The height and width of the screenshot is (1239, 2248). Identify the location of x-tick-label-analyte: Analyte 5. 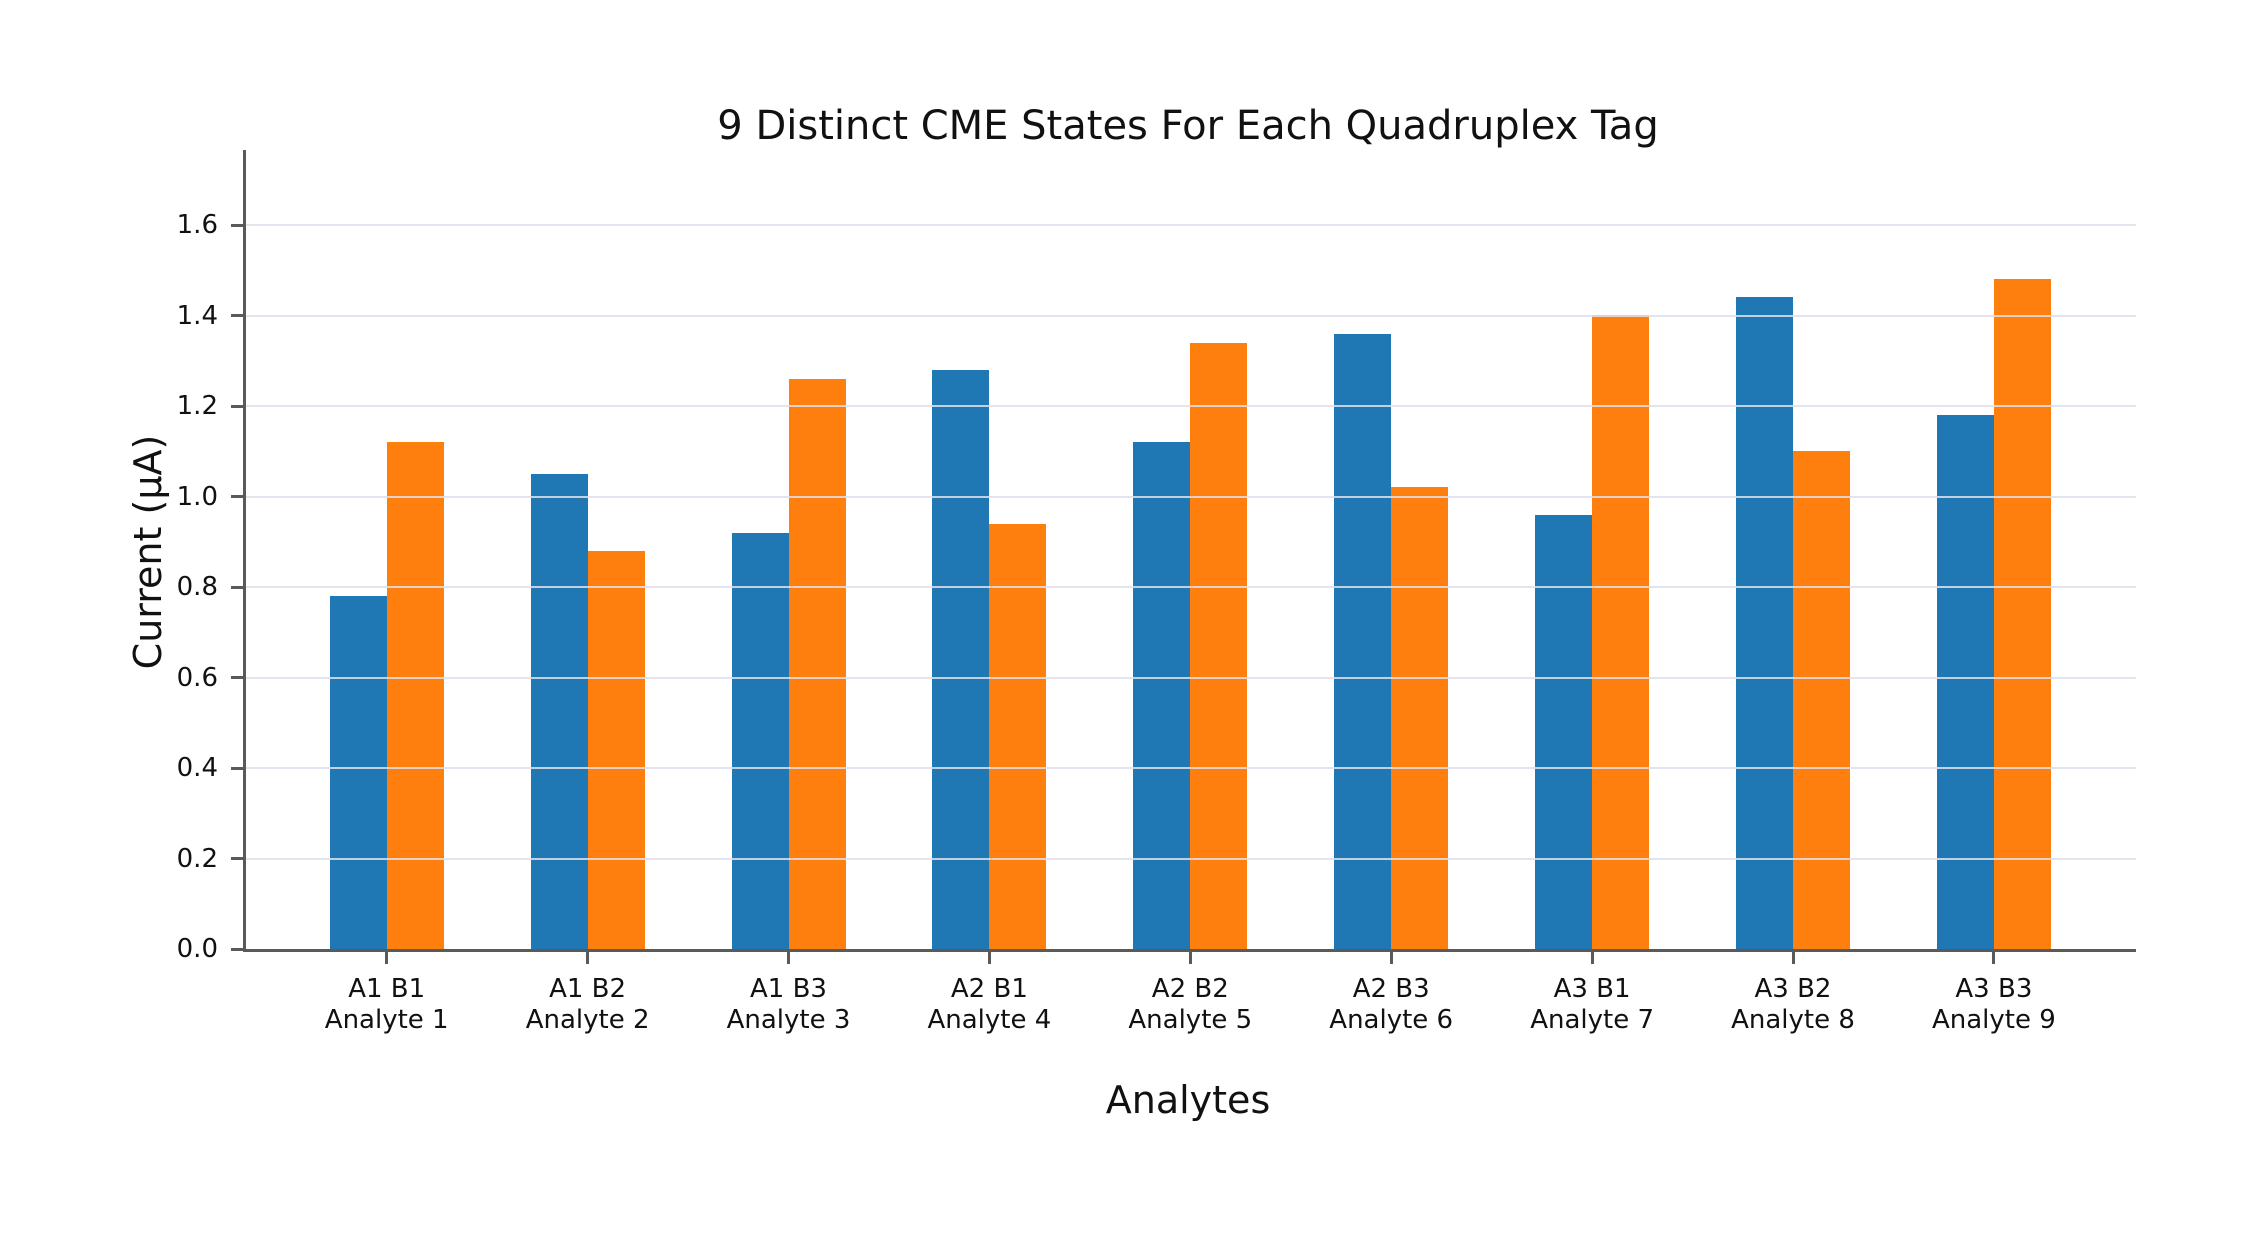
(1190, 1020).